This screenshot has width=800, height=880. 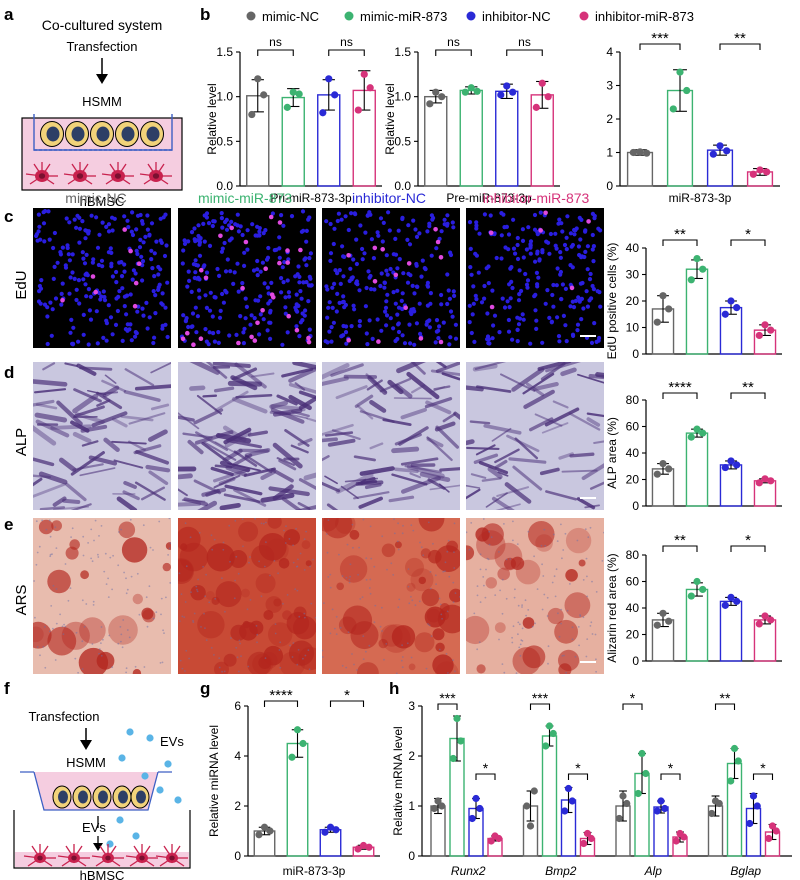 What do you see at coordinates (612, 301) in the screenshot?
I see `y-axis-title: EdU positive cells (%)` at bounding box center [612, 301].